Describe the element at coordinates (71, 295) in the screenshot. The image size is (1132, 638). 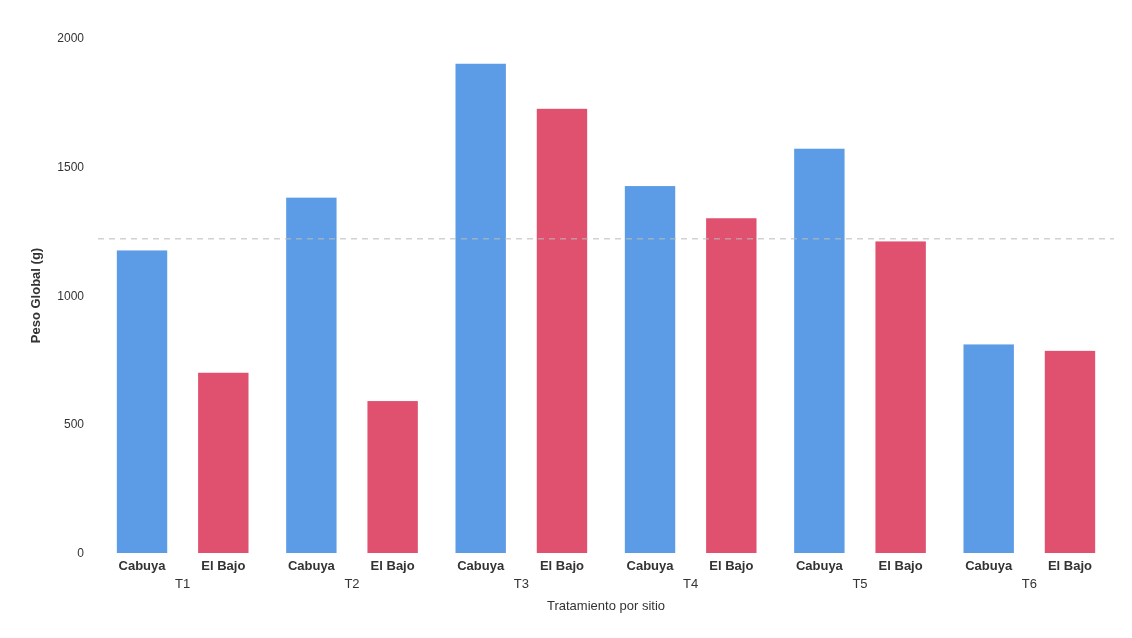
I see `y-tick-label: 1000` at that location.